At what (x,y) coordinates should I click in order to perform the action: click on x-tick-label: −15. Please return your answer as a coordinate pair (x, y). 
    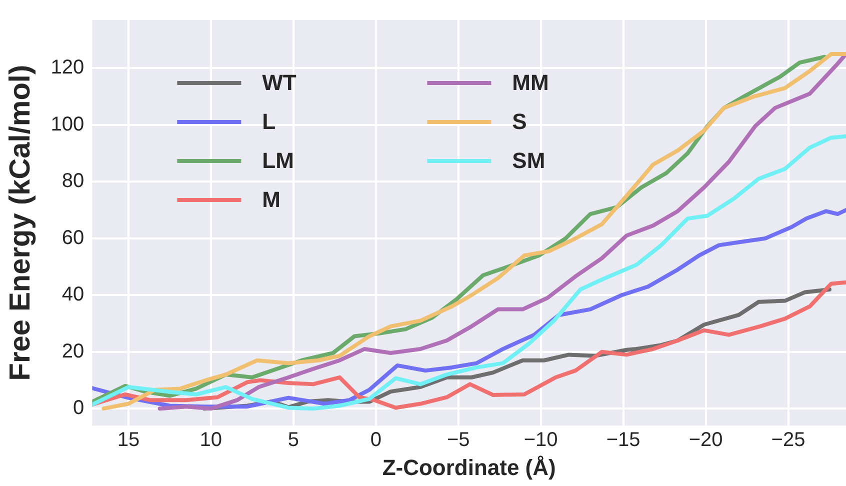
    Looking at the image, I should click on (623, 440).